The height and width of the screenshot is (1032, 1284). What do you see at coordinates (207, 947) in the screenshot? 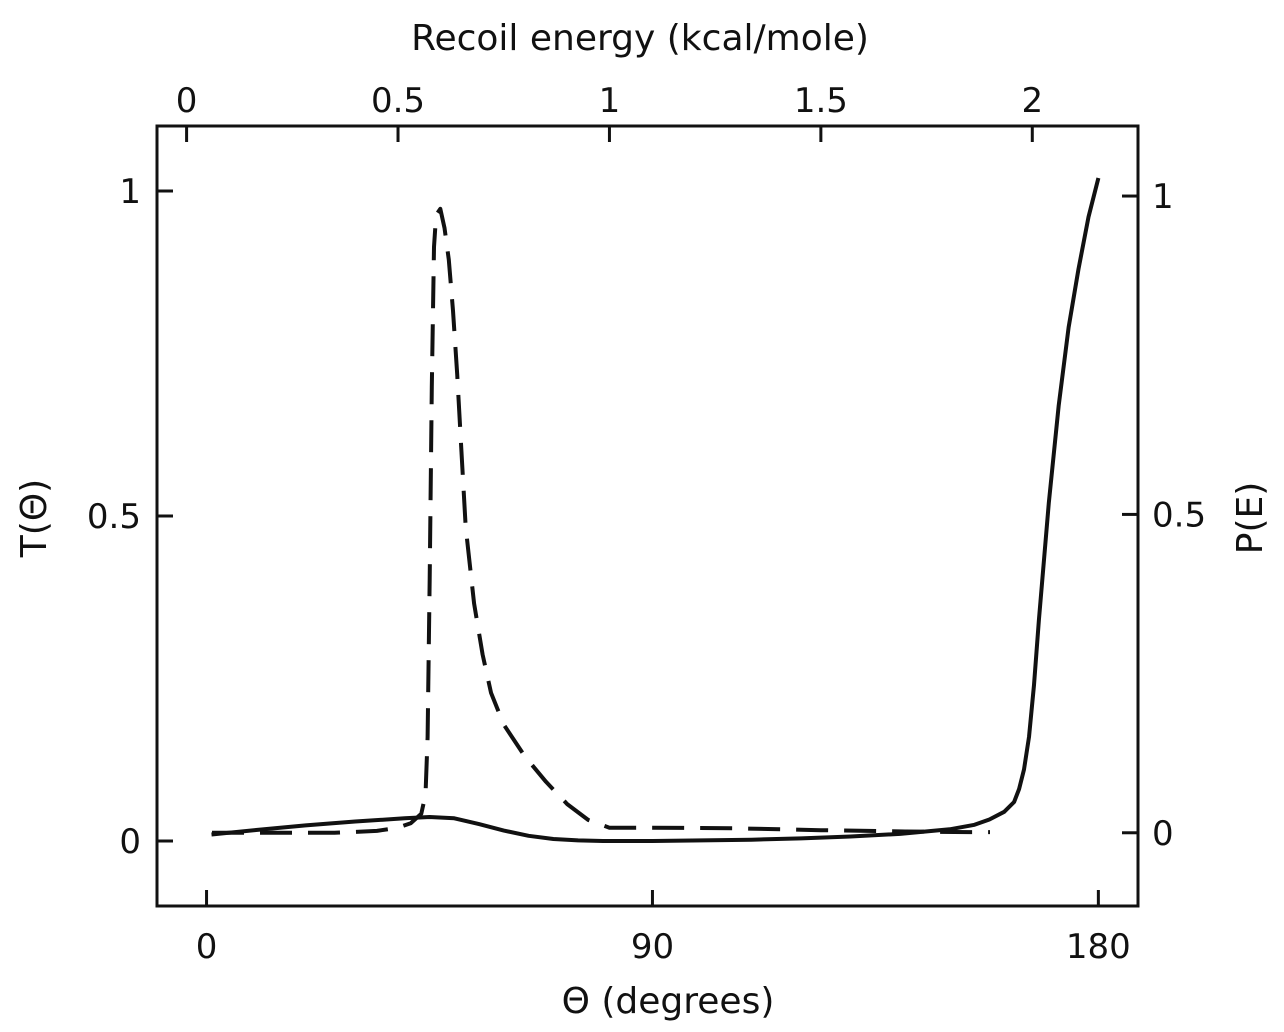
I see `bottom-tick-label: 0` at bounding box center [207, 947].